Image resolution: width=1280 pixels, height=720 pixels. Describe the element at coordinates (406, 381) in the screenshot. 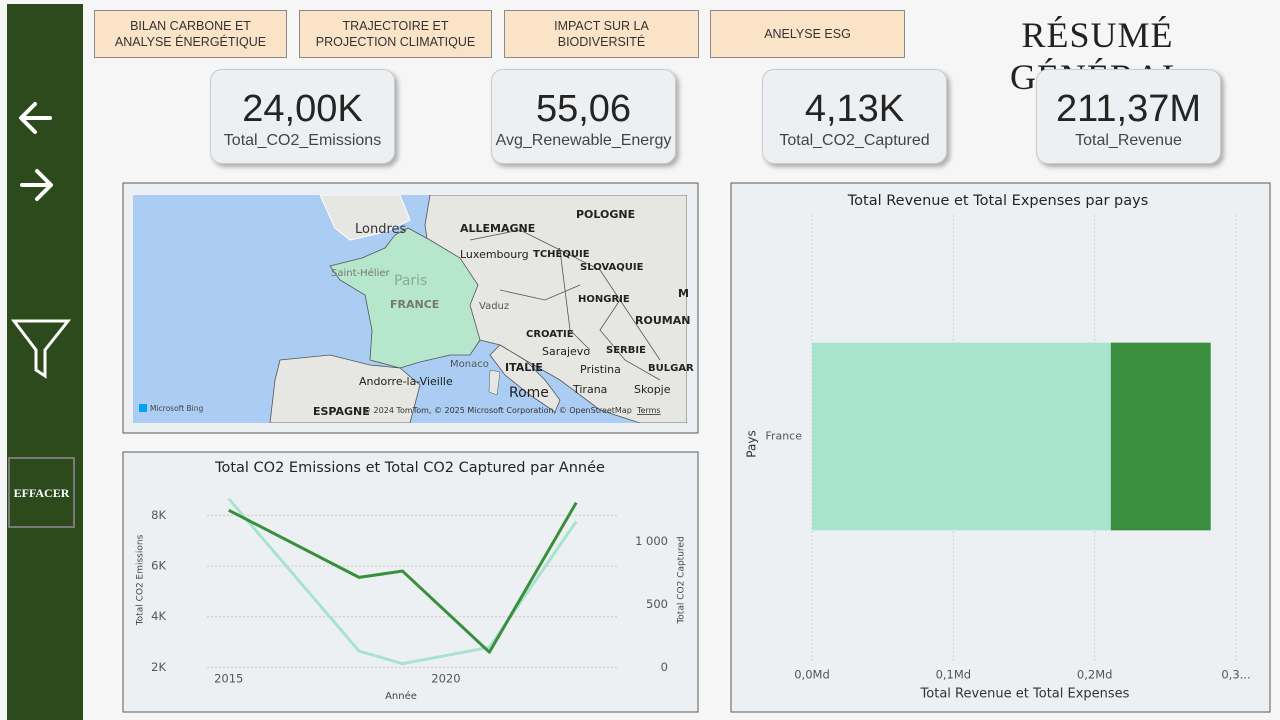

I see `map-label: Andorre-la-Vieille` at that location.